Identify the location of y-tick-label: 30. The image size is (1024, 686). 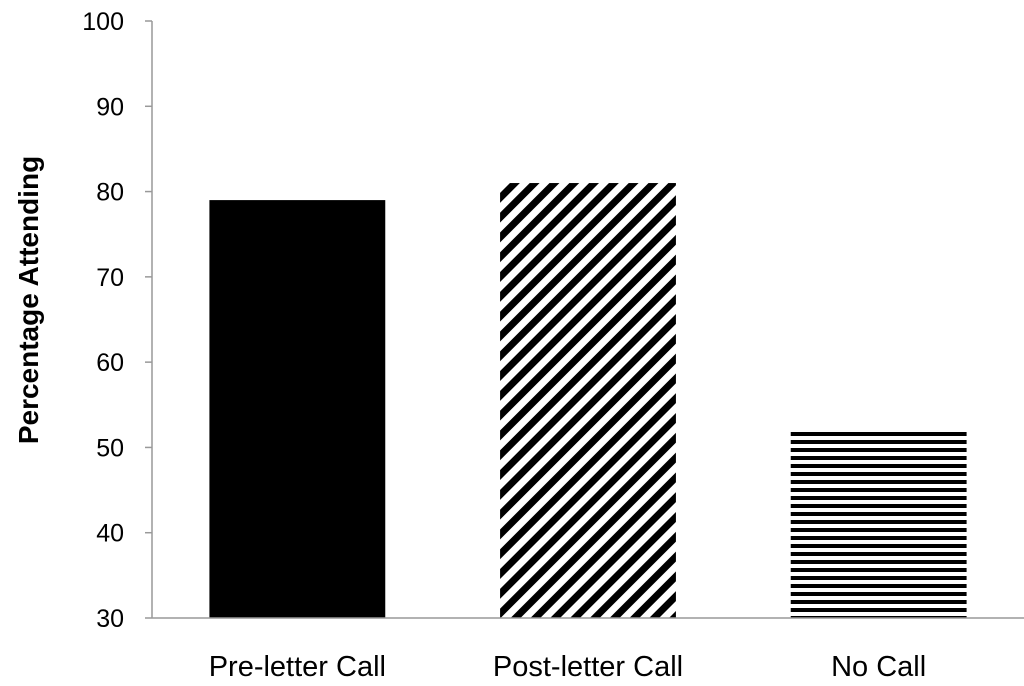
(110, 619).